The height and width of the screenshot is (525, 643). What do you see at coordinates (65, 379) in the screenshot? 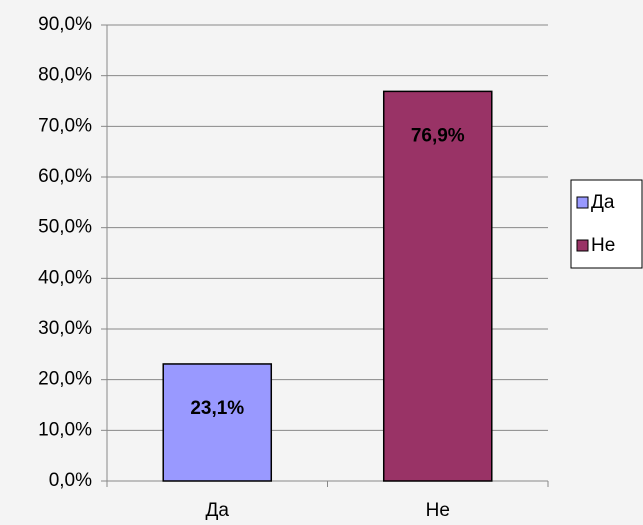
I see `y-tick-label: 20,0%` at bounding box center [65, 379].